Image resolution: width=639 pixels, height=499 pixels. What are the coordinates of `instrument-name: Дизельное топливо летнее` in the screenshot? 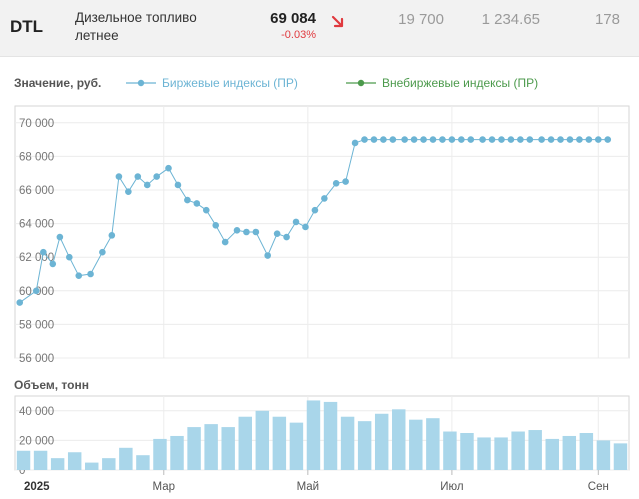 It's located at (136, 26).